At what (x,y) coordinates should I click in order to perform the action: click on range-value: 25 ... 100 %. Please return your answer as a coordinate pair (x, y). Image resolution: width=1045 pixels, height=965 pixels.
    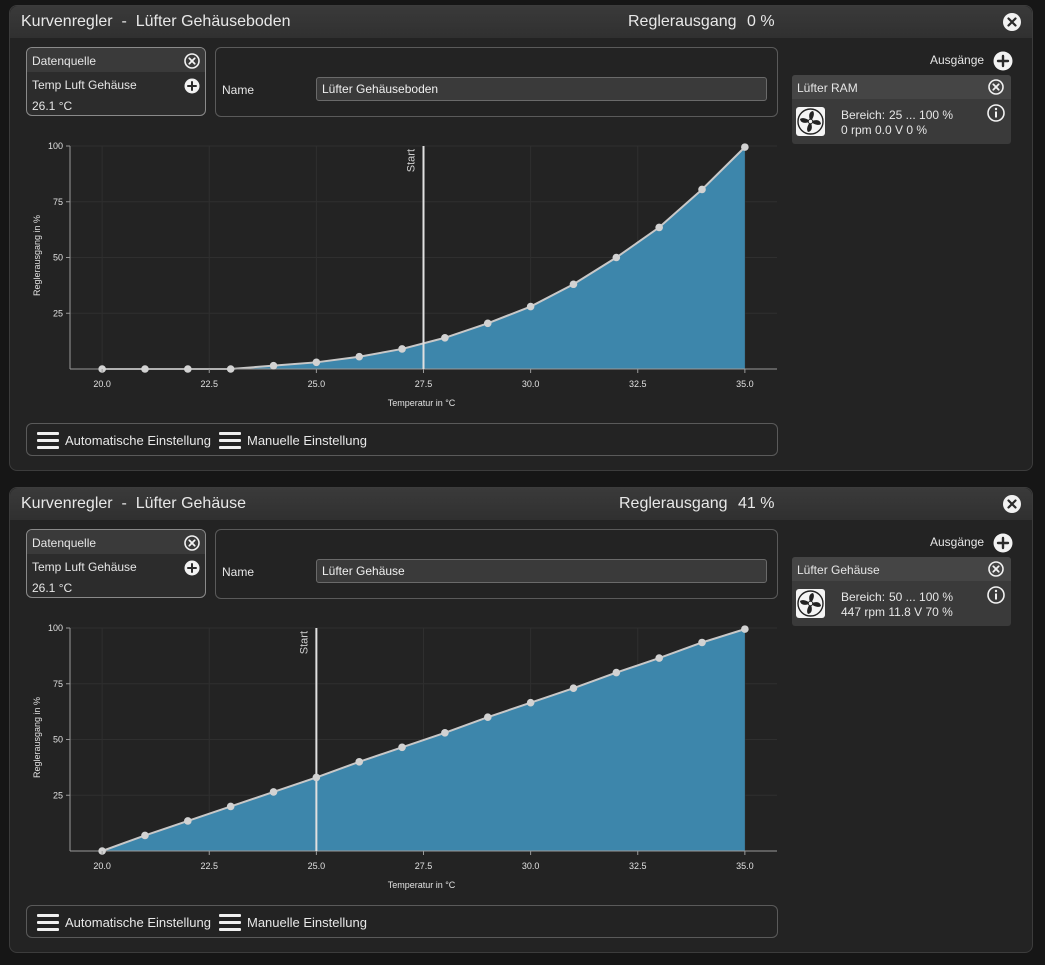
    Looking at the image, I should click on (921, 115).